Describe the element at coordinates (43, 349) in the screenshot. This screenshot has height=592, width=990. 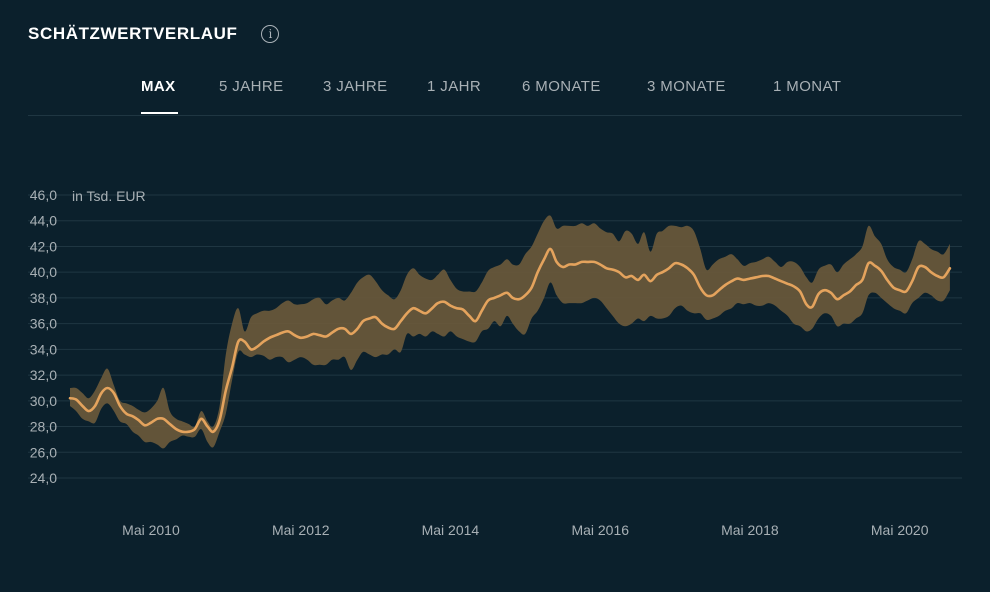
I see `y-tick-label: 34,0` at that location.